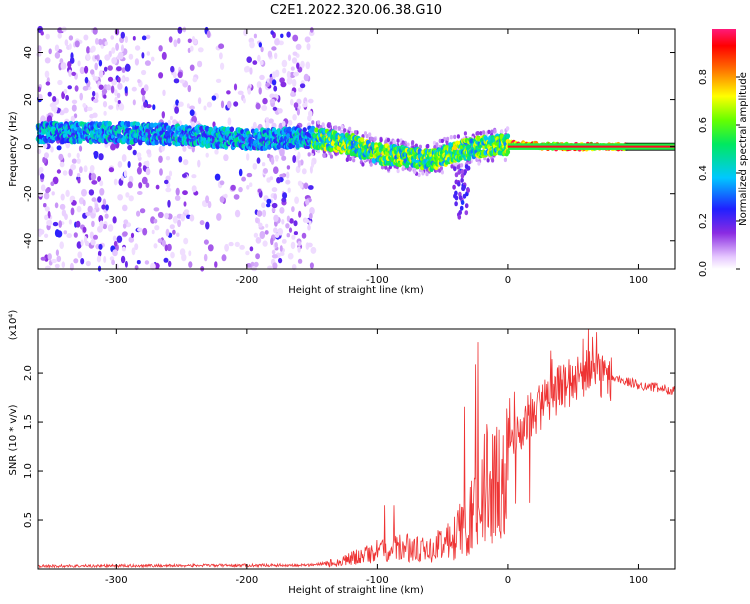  Describe the element at coordinates (247, 280) in the screenshot. I see `spectrogram-x-tick-label: -200` at that location.